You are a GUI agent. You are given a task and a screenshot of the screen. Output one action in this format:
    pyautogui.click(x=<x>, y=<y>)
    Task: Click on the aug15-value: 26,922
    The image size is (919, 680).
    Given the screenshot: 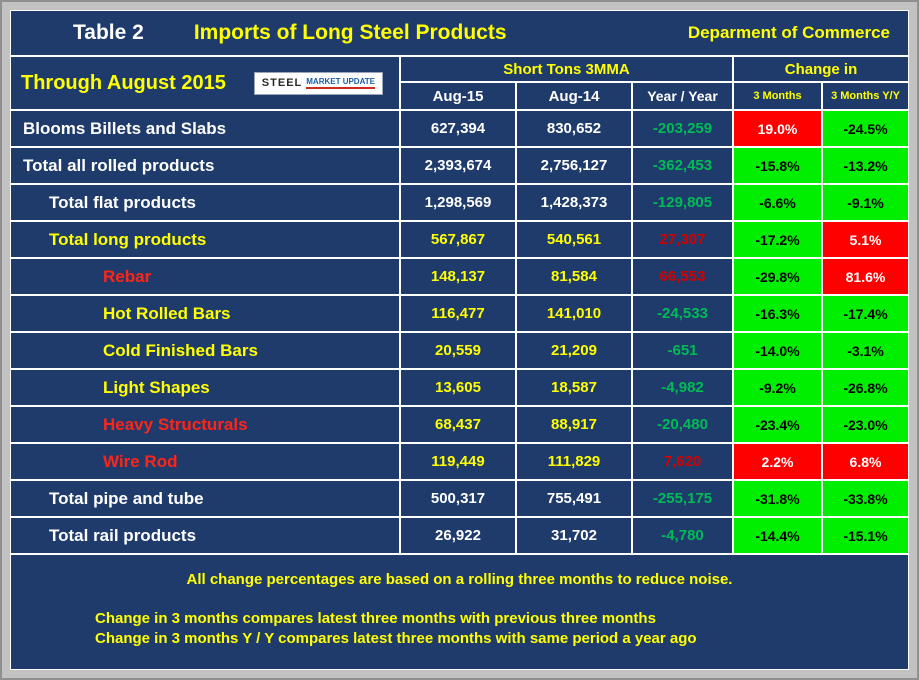 What is the action you would take?
    pyautogui.click(x=459, y=535)
    